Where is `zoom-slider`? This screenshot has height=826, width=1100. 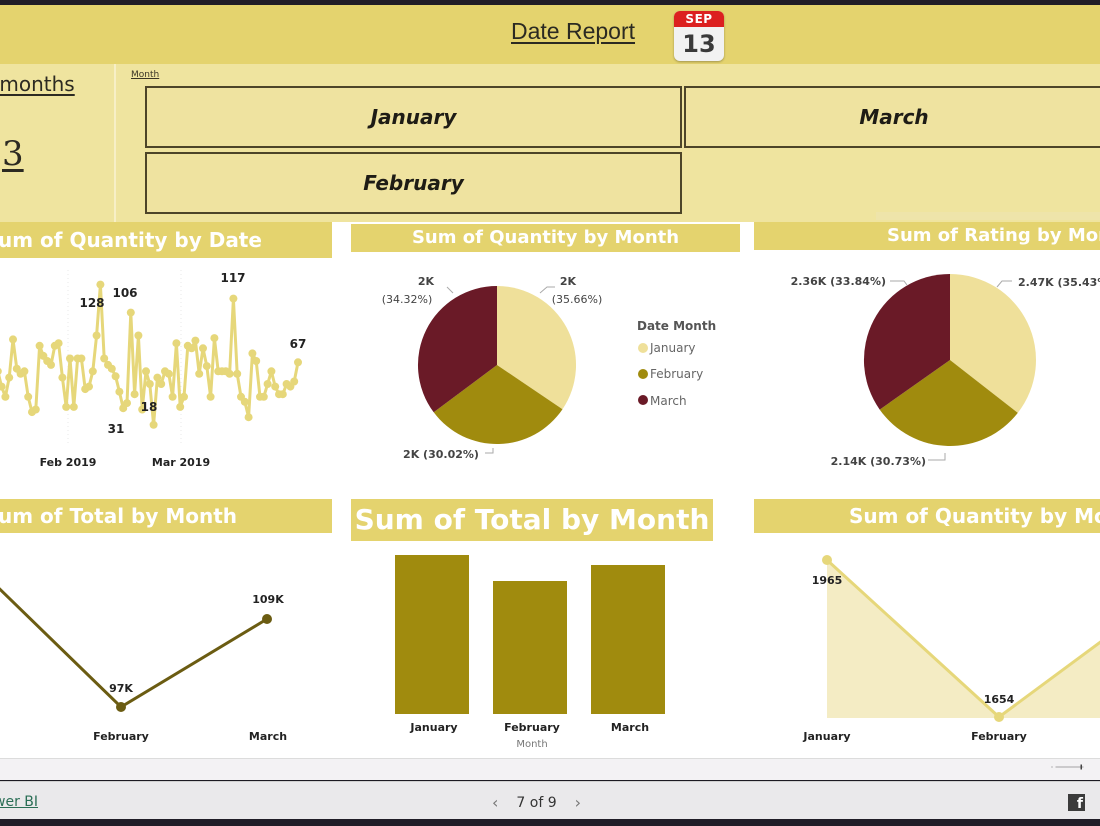
zoom-slider is located at coordinates (1067, 767).